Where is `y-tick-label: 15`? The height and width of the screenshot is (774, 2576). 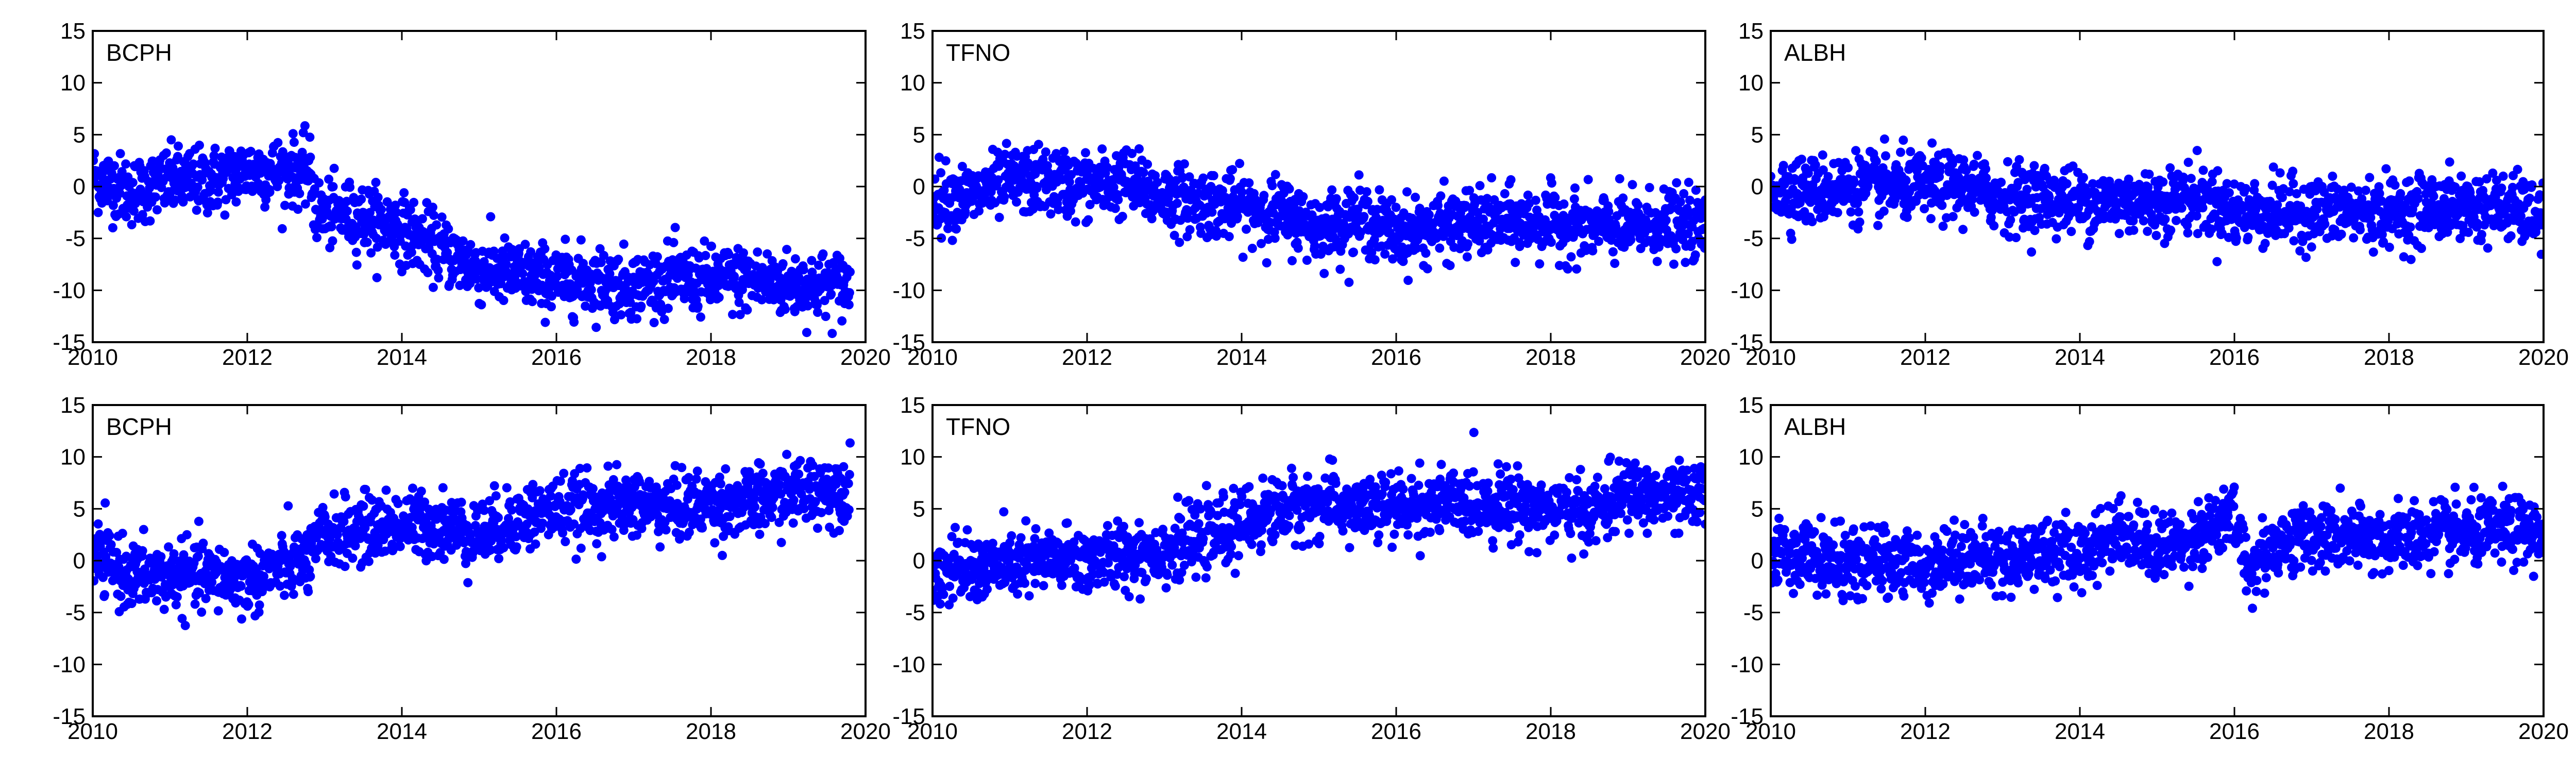 y-tick-label: 15 is located at coordinates (1751, 31).